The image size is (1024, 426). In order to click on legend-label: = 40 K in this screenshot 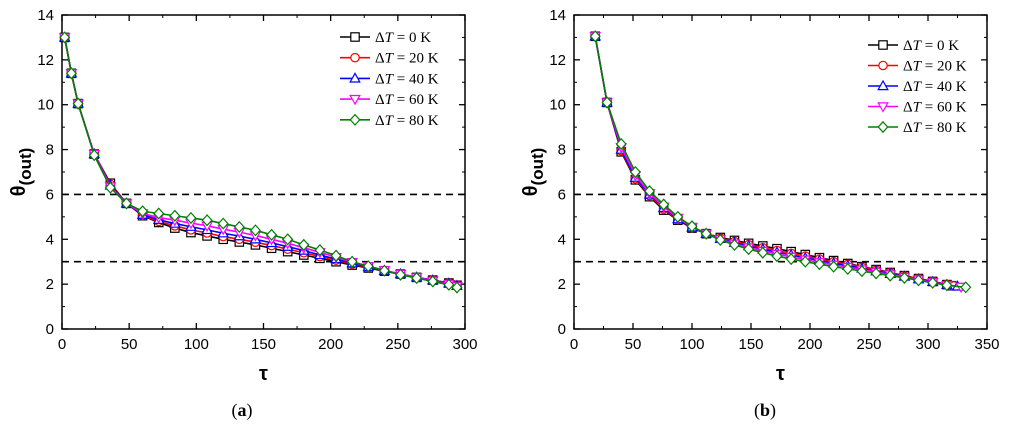, I will do `click(416, 79)`.